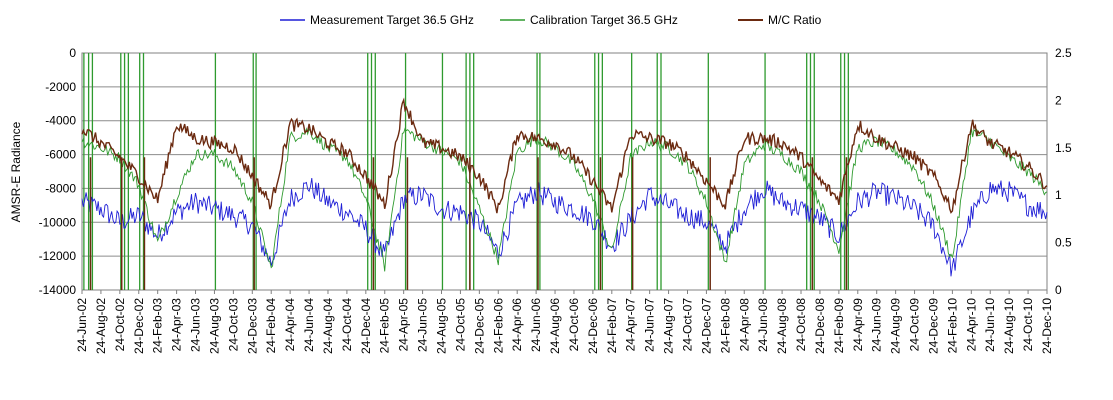 The height and width of the screenshot is (400, 1113). Describe the element at coordinates (555, 326) in the screenshot. I see `x-tick-label: 24-Aug-06` at that location.